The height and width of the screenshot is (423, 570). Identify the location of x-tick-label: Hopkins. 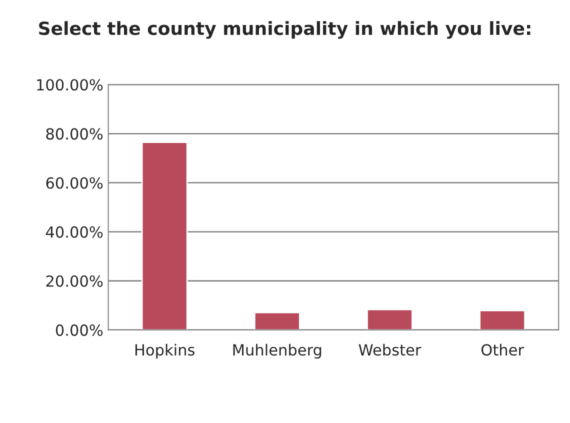
(164, 351).